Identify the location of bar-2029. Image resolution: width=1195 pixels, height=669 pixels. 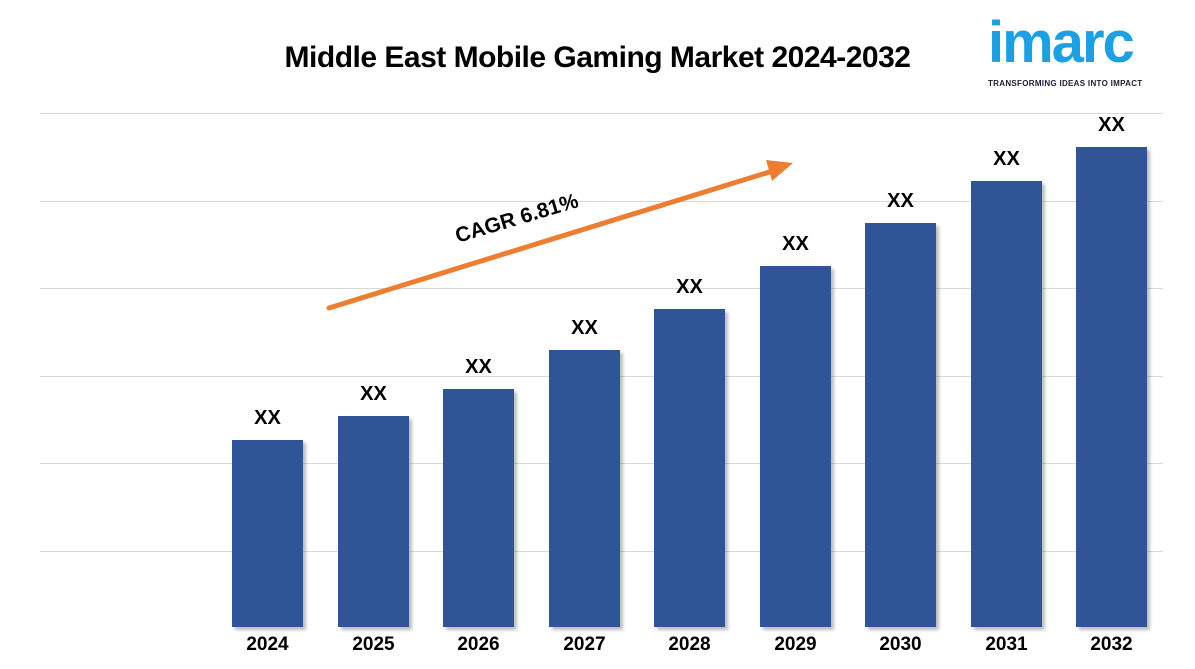
(795, 446).